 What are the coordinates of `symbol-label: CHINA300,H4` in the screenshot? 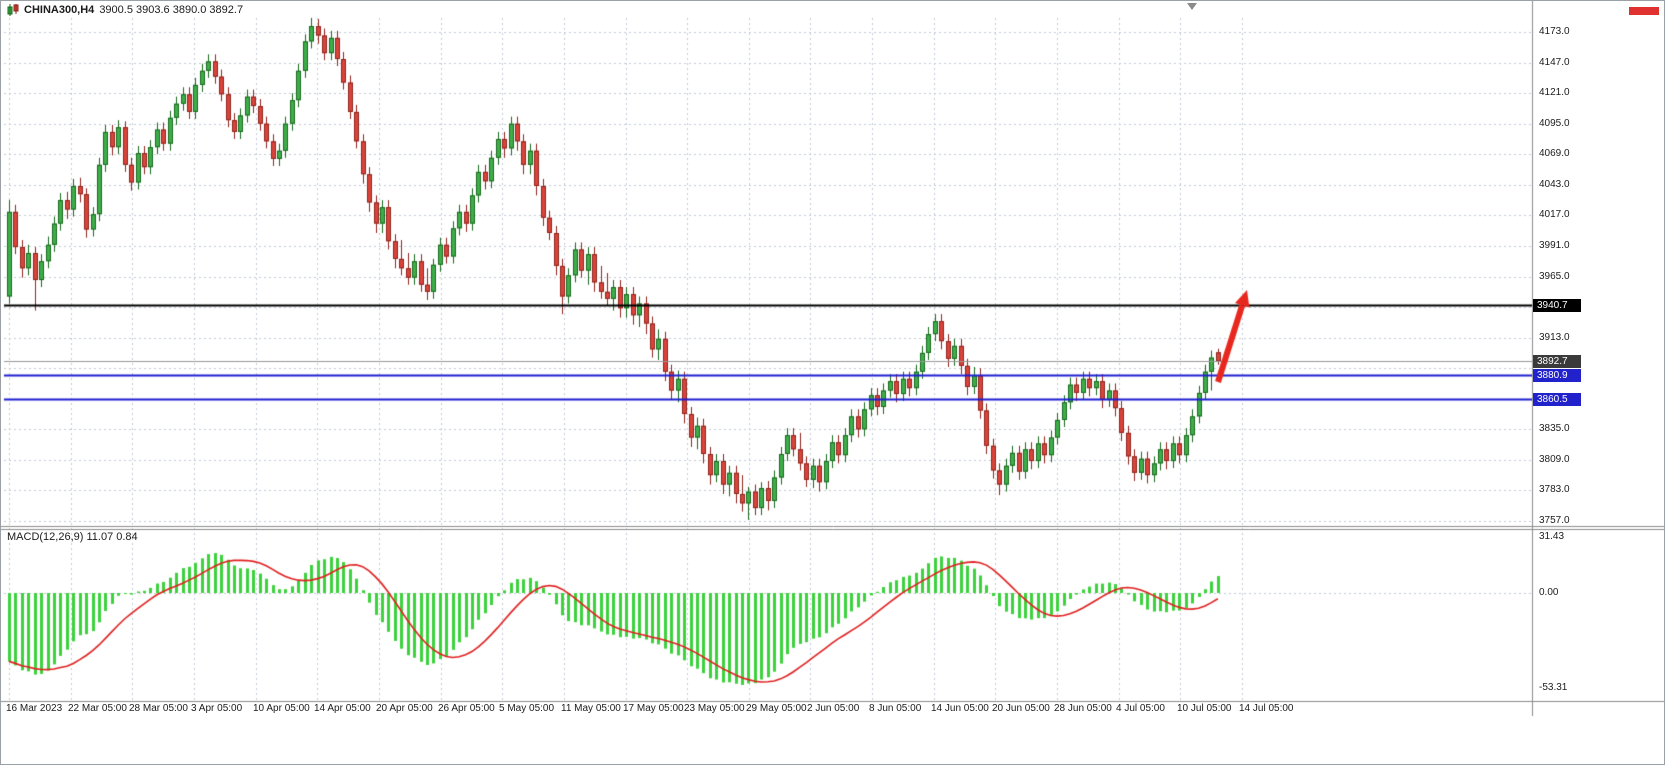 It's located at (59, 10).